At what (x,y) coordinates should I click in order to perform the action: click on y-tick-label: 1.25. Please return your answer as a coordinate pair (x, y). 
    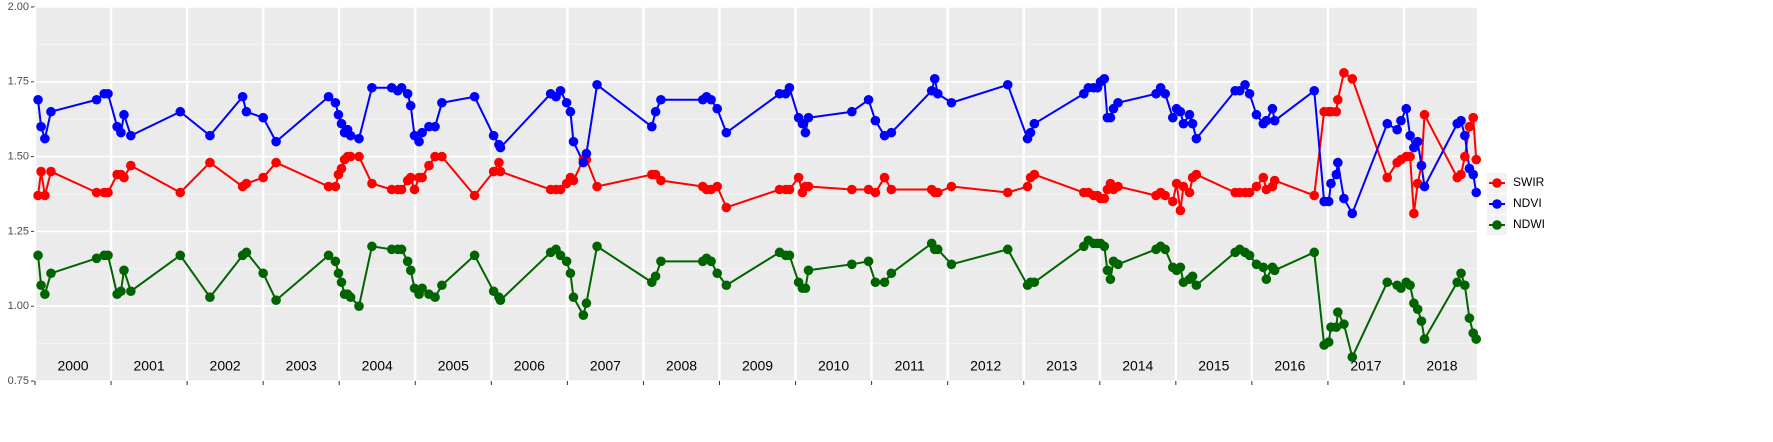
    Looking at the image, I should click on (18, 231).